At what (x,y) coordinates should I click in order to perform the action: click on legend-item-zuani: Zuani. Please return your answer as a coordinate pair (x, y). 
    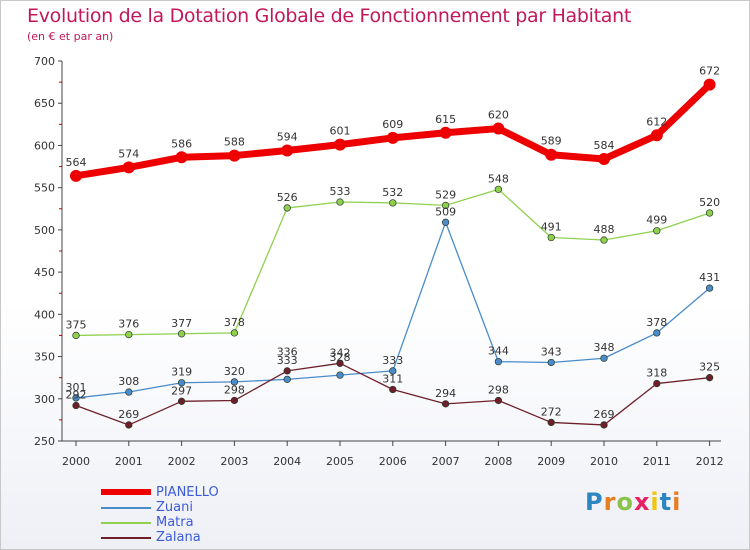
    Looking at the image, I should click on (201, 507).